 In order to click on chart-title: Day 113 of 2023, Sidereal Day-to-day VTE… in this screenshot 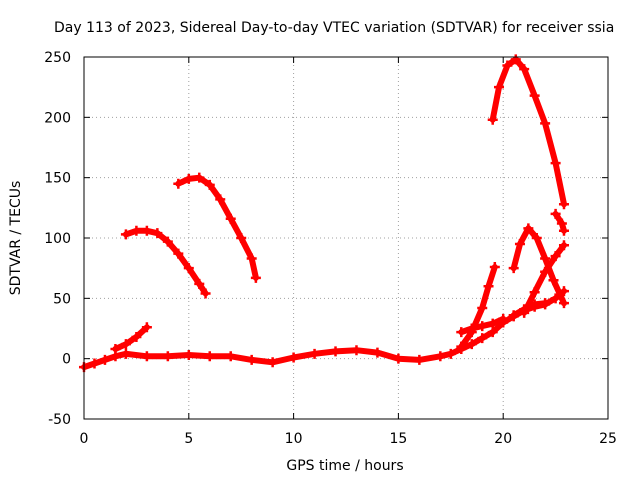, I will do `click(334, 28)`.